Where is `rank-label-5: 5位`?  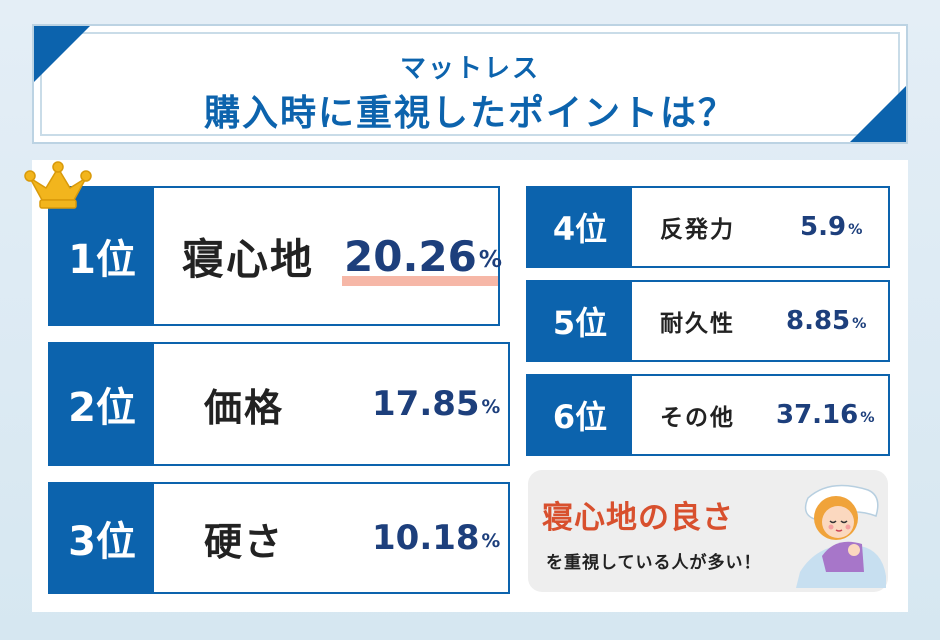 rank-label-5: 5位 is located at coordinates (580, 321).